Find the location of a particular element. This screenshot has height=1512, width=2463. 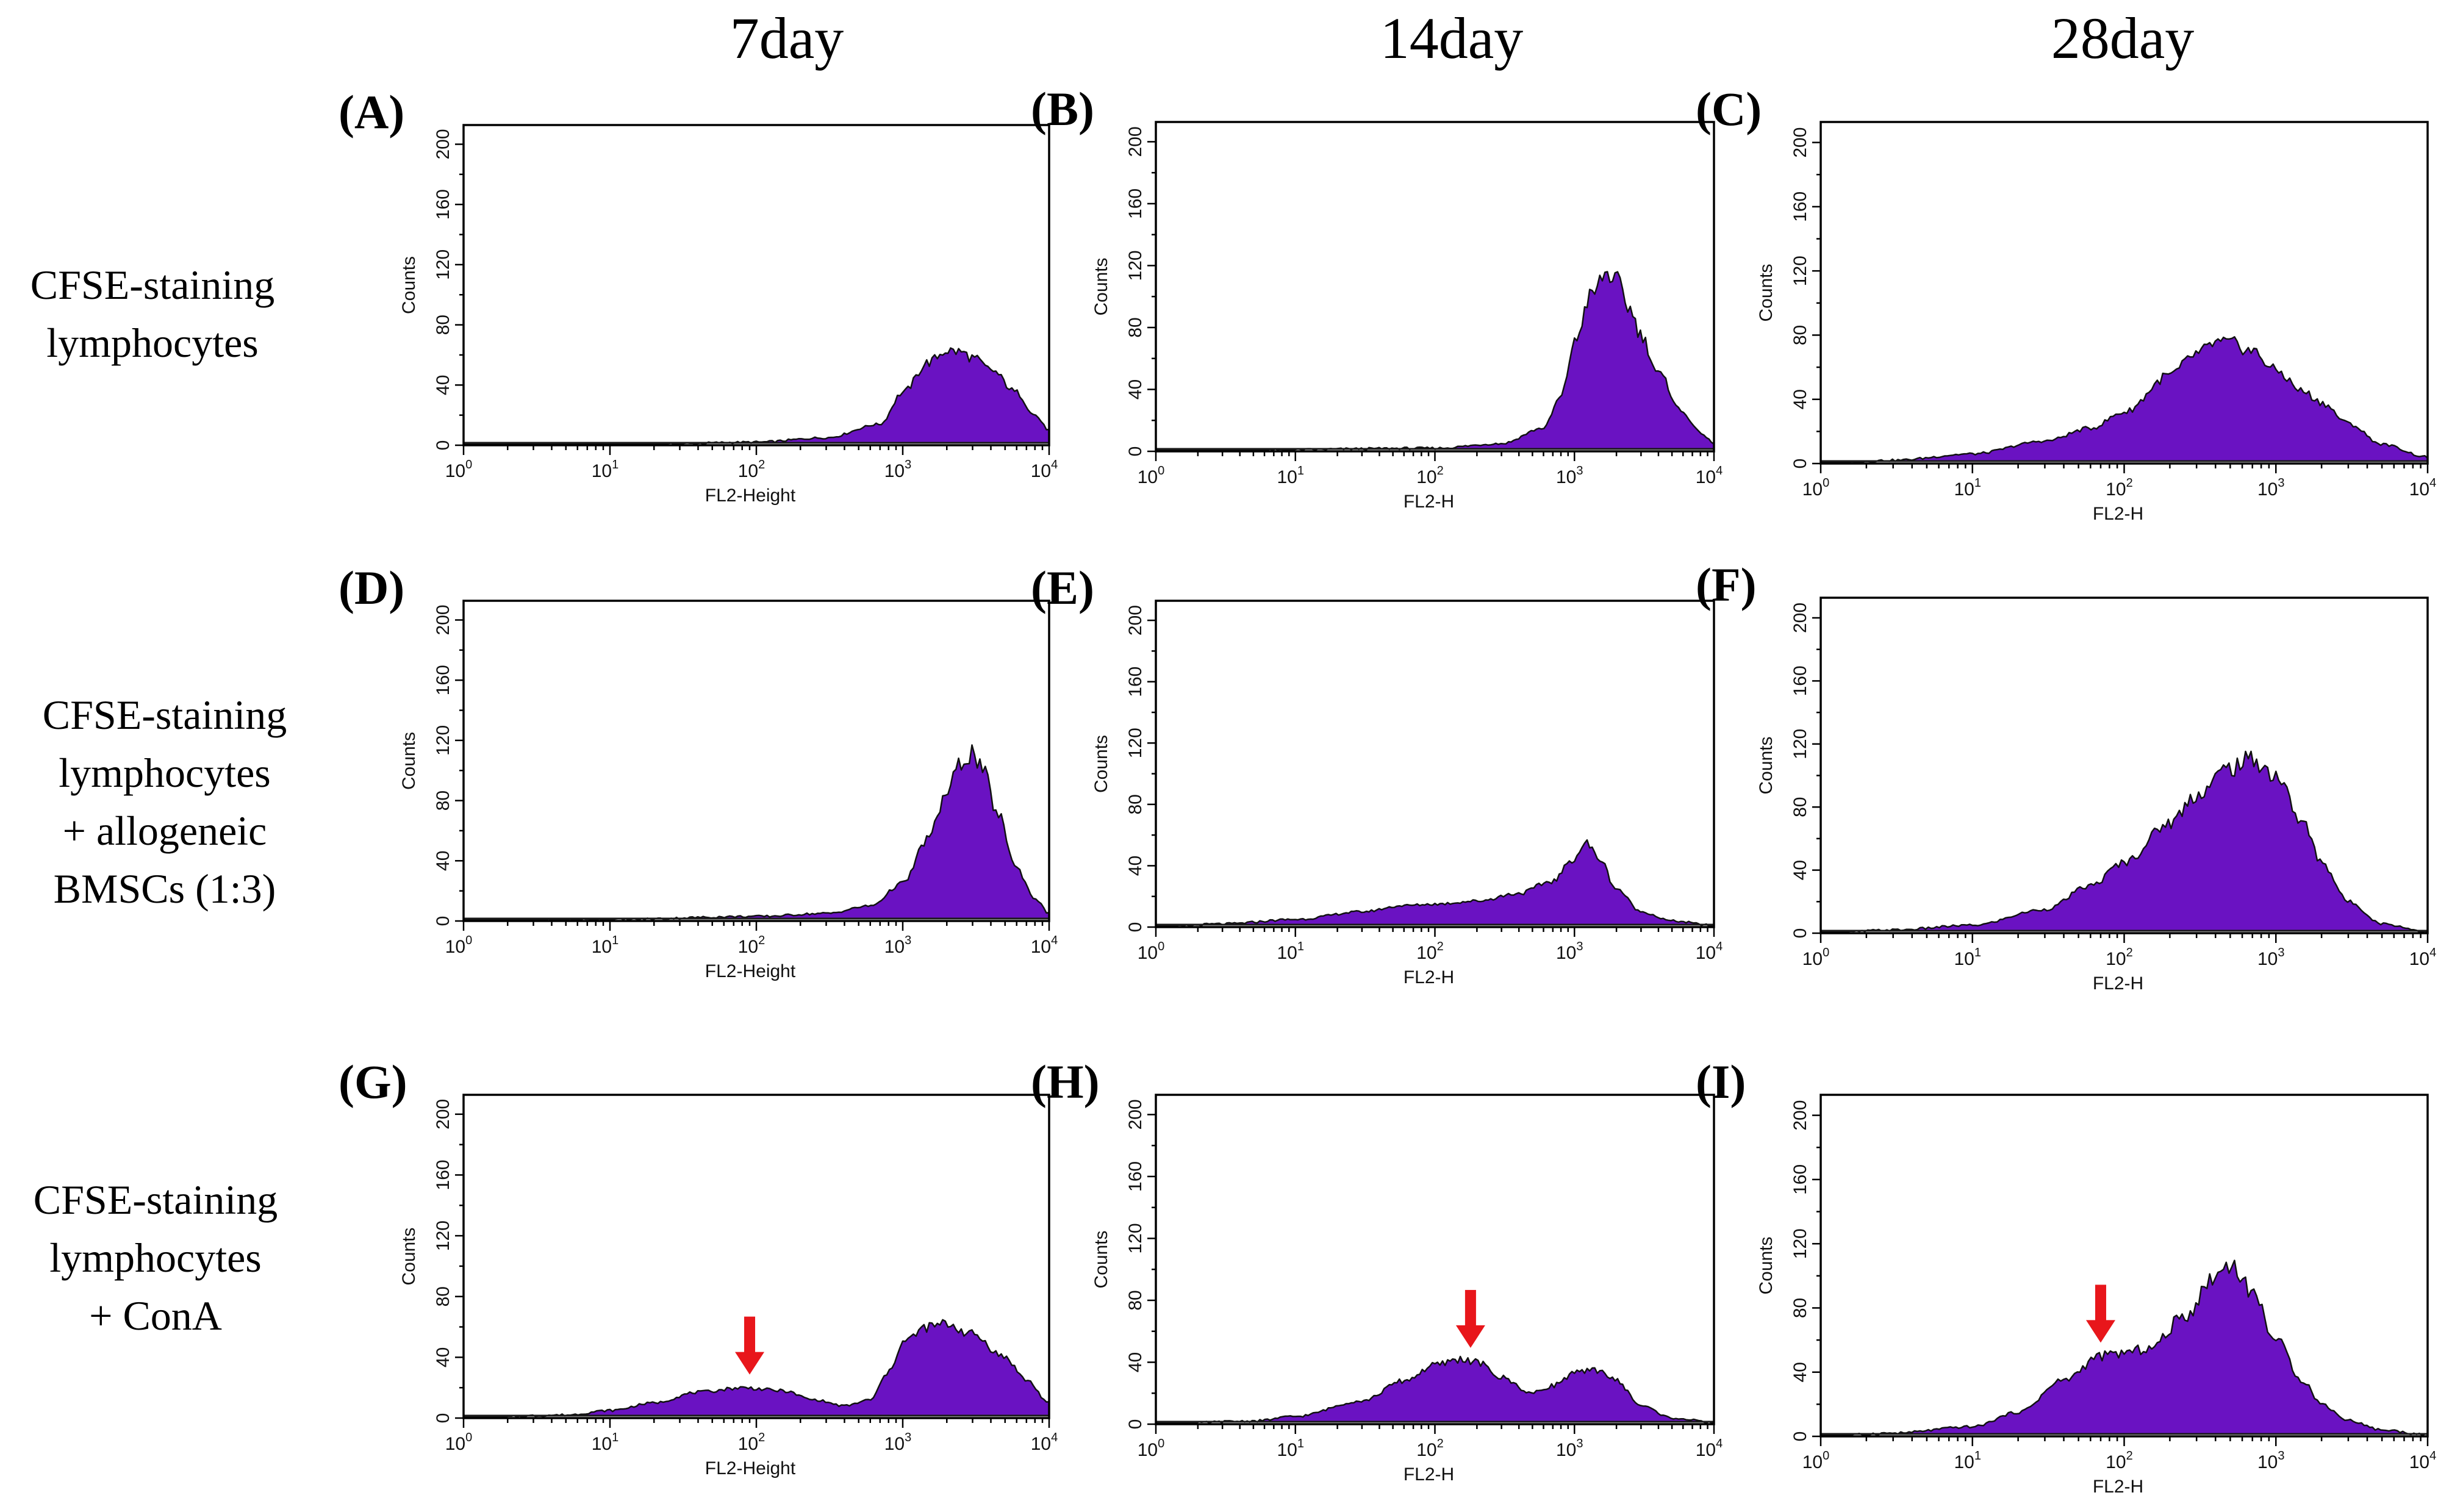

y-tick-label-A-80: 80 is located at coordinates (443, 325).